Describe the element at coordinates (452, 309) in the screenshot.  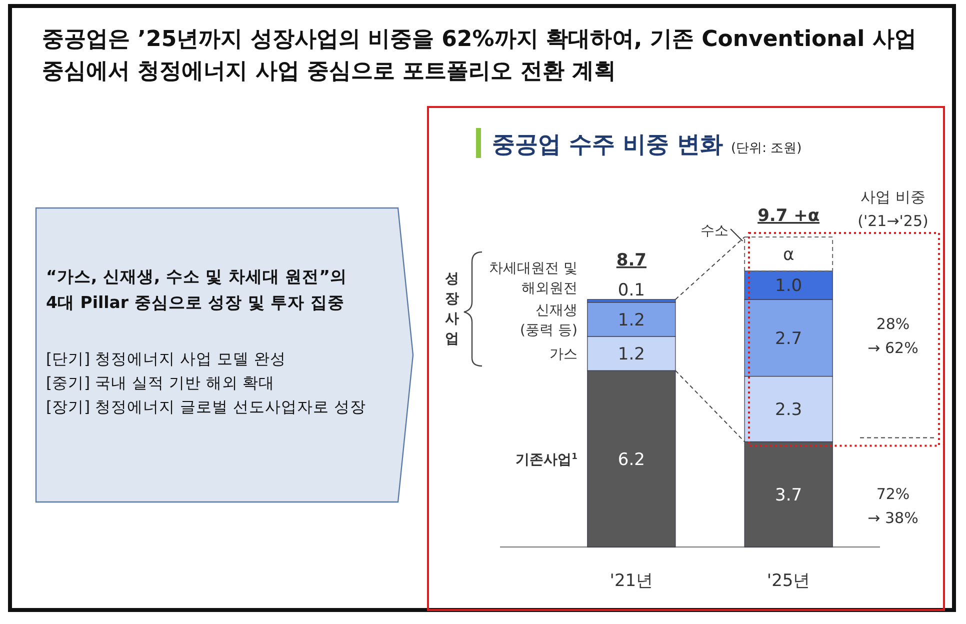
I see `text: 성장 사업` at that location.